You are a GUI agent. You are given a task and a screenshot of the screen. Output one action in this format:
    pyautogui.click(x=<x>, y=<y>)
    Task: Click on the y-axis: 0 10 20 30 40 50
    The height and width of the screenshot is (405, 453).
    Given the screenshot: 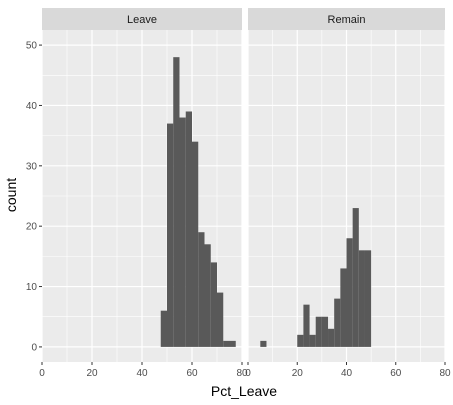 What is the action you would take?
    pyautogui.click(x=34, y=197)
    